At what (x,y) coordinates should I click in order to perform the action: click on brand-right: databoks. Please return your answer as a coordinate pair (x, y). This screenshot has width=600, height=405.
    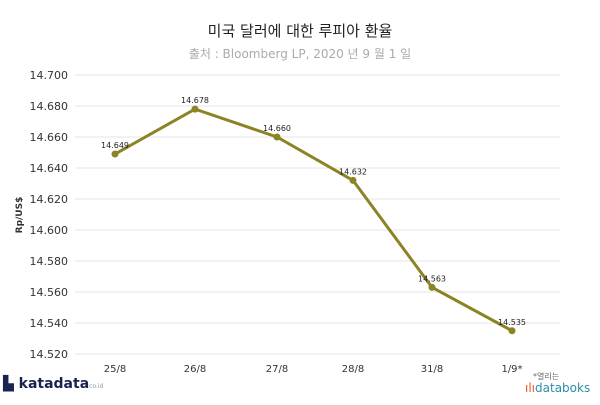
    Looking at the image, I should click on (563, 388).